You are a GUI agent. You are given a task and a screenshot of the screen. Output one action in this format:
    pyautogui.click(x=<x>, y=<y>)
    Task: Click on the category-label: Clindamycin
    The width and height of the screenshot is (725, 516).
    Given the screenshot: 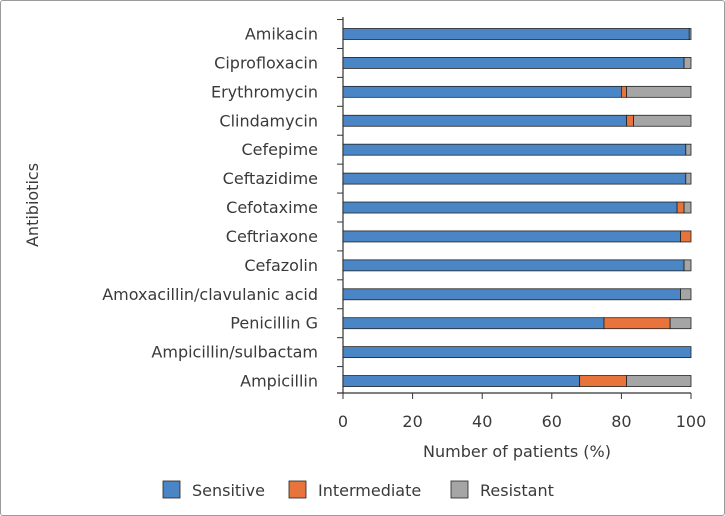 What is the action you would take?
    pyautogui.click(x=268, y=120)
    